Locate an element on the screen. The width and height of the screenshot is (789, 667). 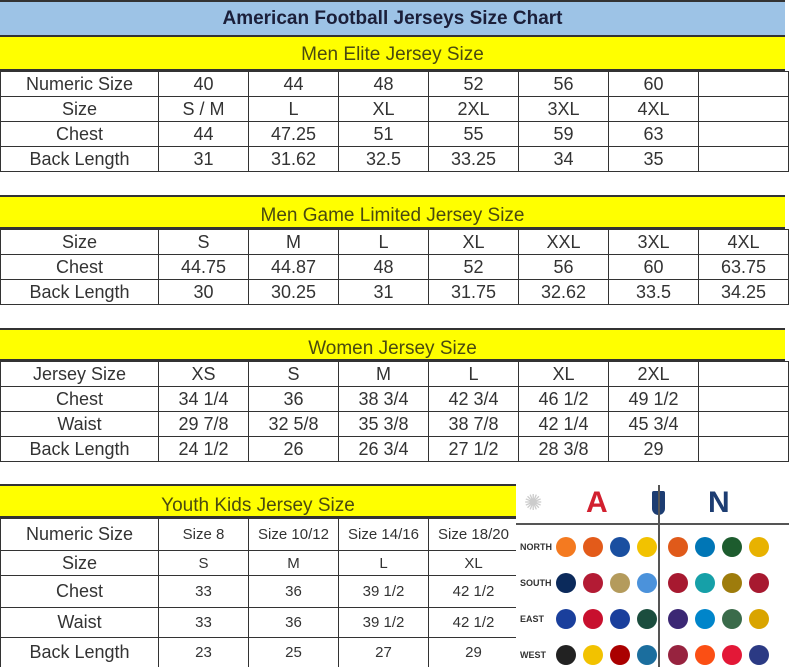
division-label: WEST is located at coordinates (533, 655).